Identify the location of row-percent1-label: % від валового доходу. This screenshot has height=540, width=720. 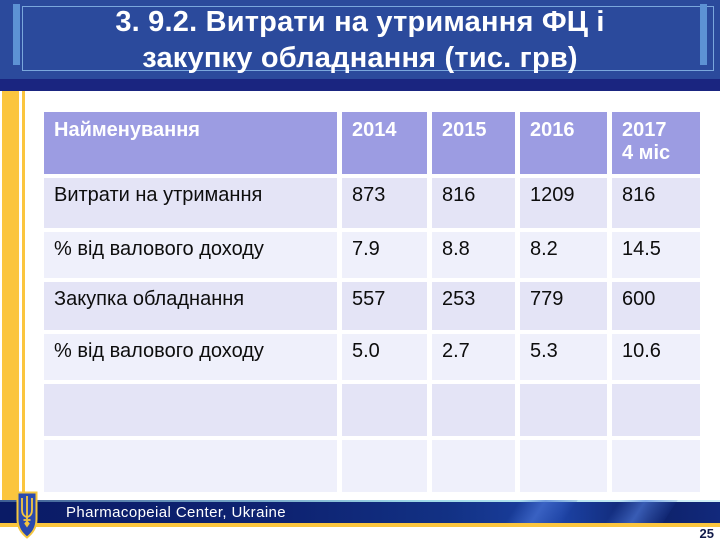
(190, 255).